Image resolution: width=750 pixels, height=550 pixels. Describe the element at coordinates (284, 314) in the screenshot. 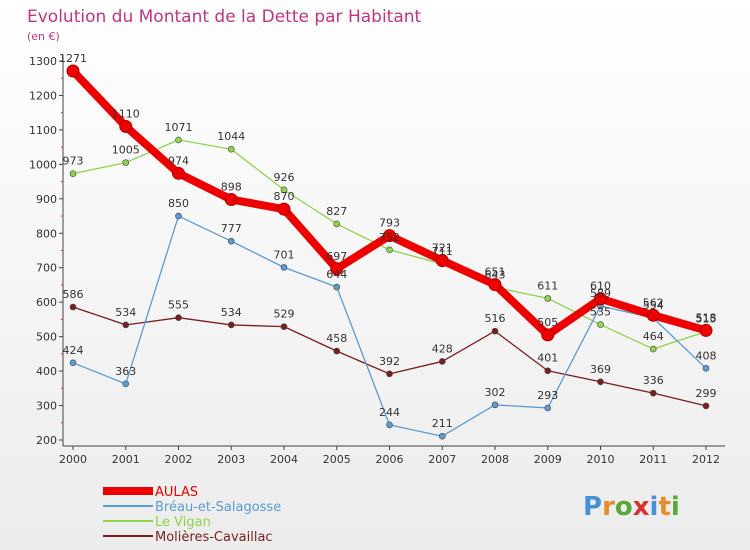

I see `data-label: 529` at that location.